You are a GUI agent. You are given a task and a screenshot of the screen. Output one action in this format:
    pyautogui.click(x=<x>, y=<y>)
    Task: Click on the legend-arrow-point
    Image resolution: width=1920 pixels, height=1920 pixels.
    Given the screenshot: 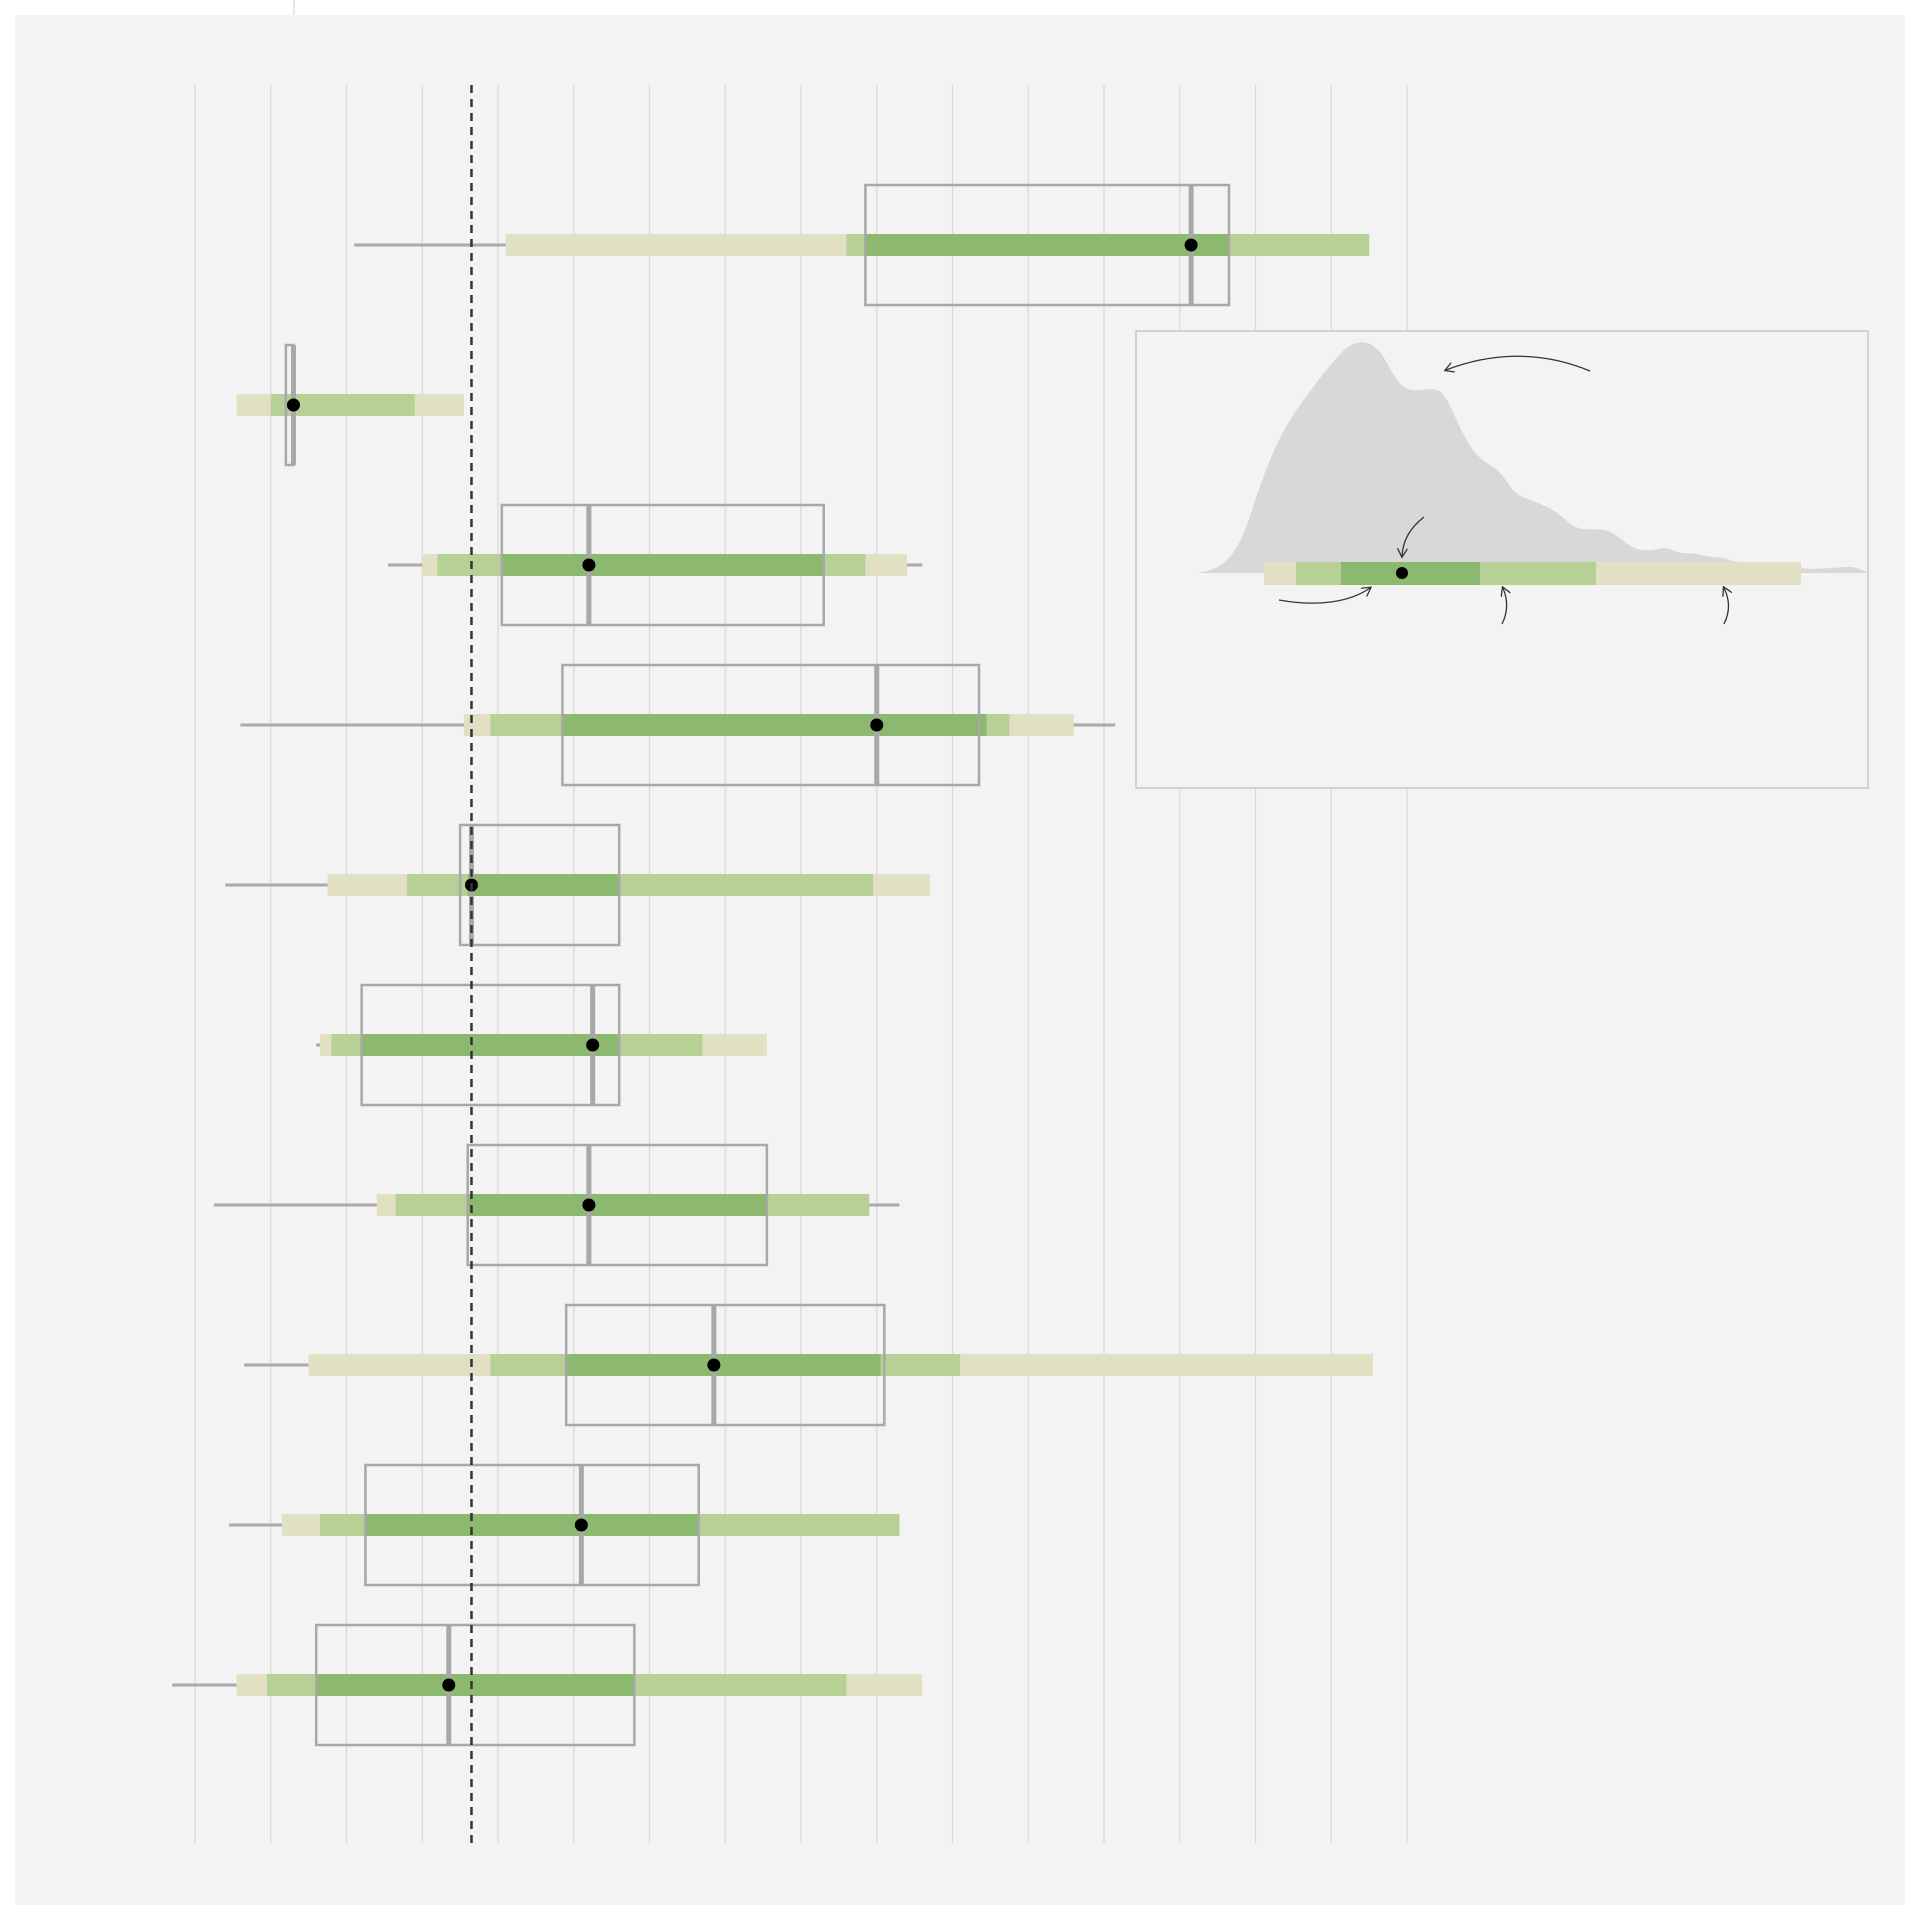 What is the action you would take?
    pyautogui.click(x=1413, y=536)
    